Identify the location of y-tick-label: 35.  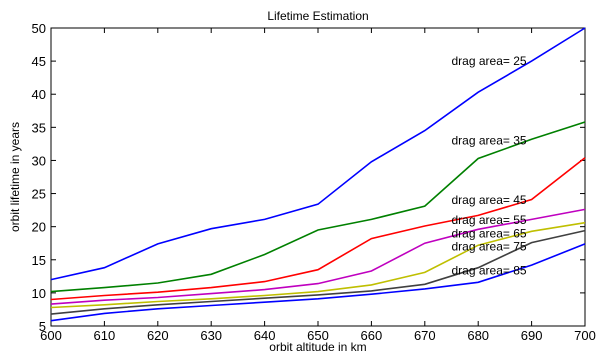
(39, 127).